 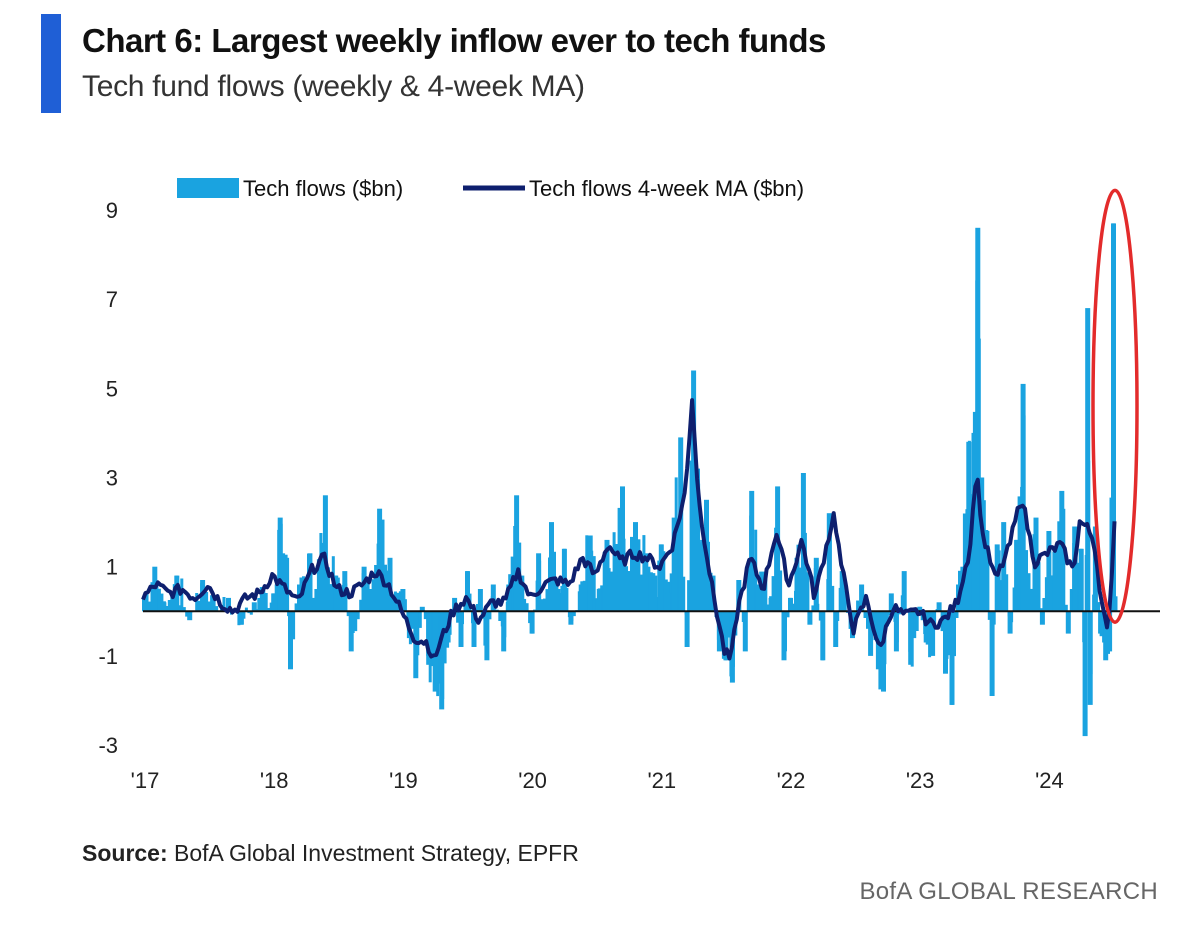 I want to click on legend-bar-swatch, so click(x=208, y=188).